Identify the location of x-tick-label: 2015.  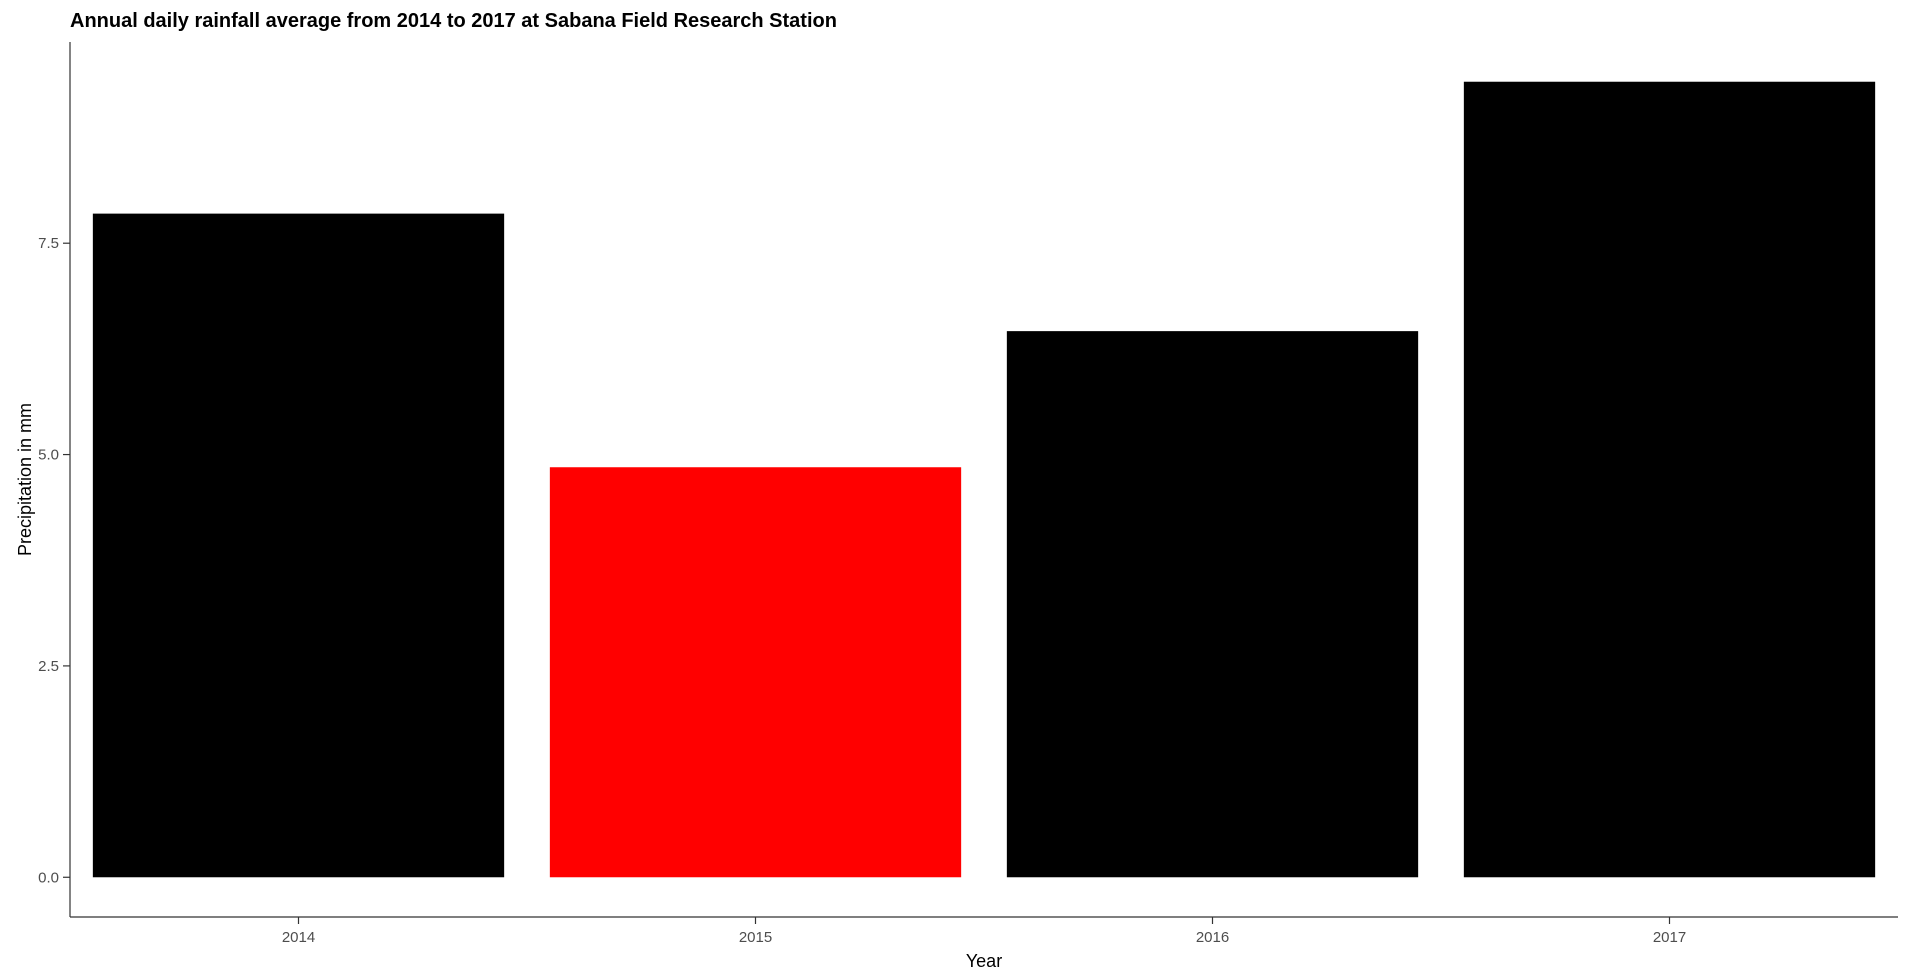
(755, 937).